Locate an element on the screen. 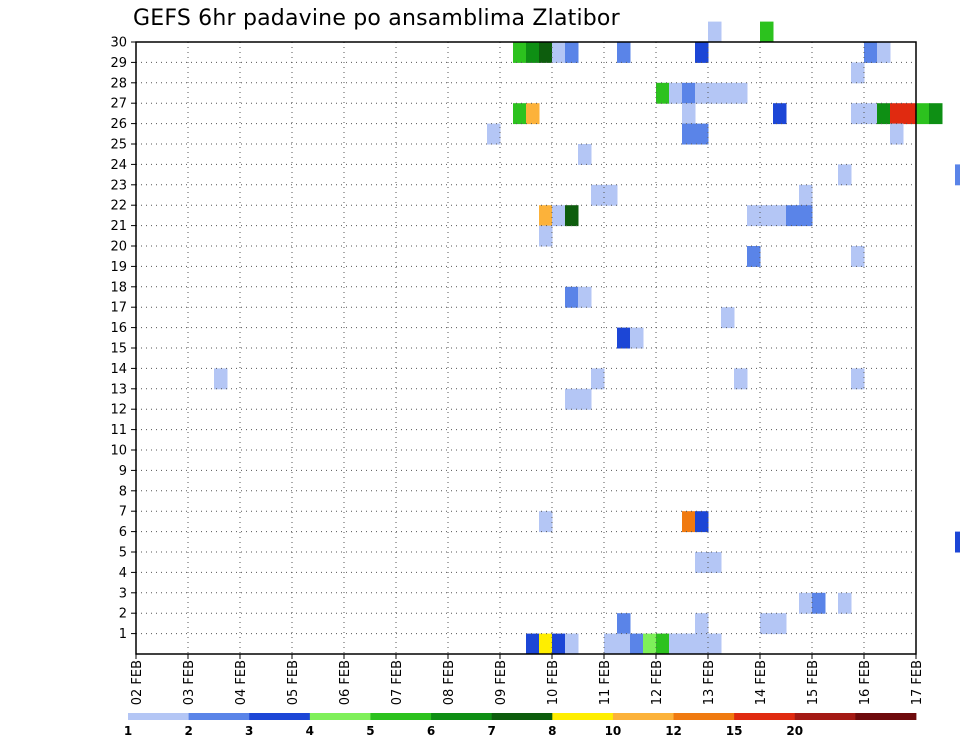 The height and width of the screenshot is (742, 960). x-tick-label: 07 FEB is located at coordinates (397, 682).